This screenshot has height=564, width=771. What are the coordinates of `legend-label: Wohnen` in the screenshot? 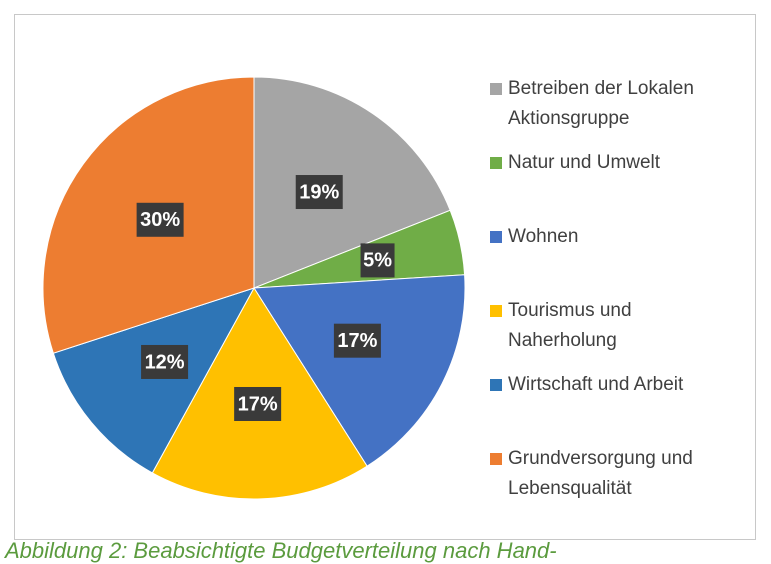 It's located at (543, 236).